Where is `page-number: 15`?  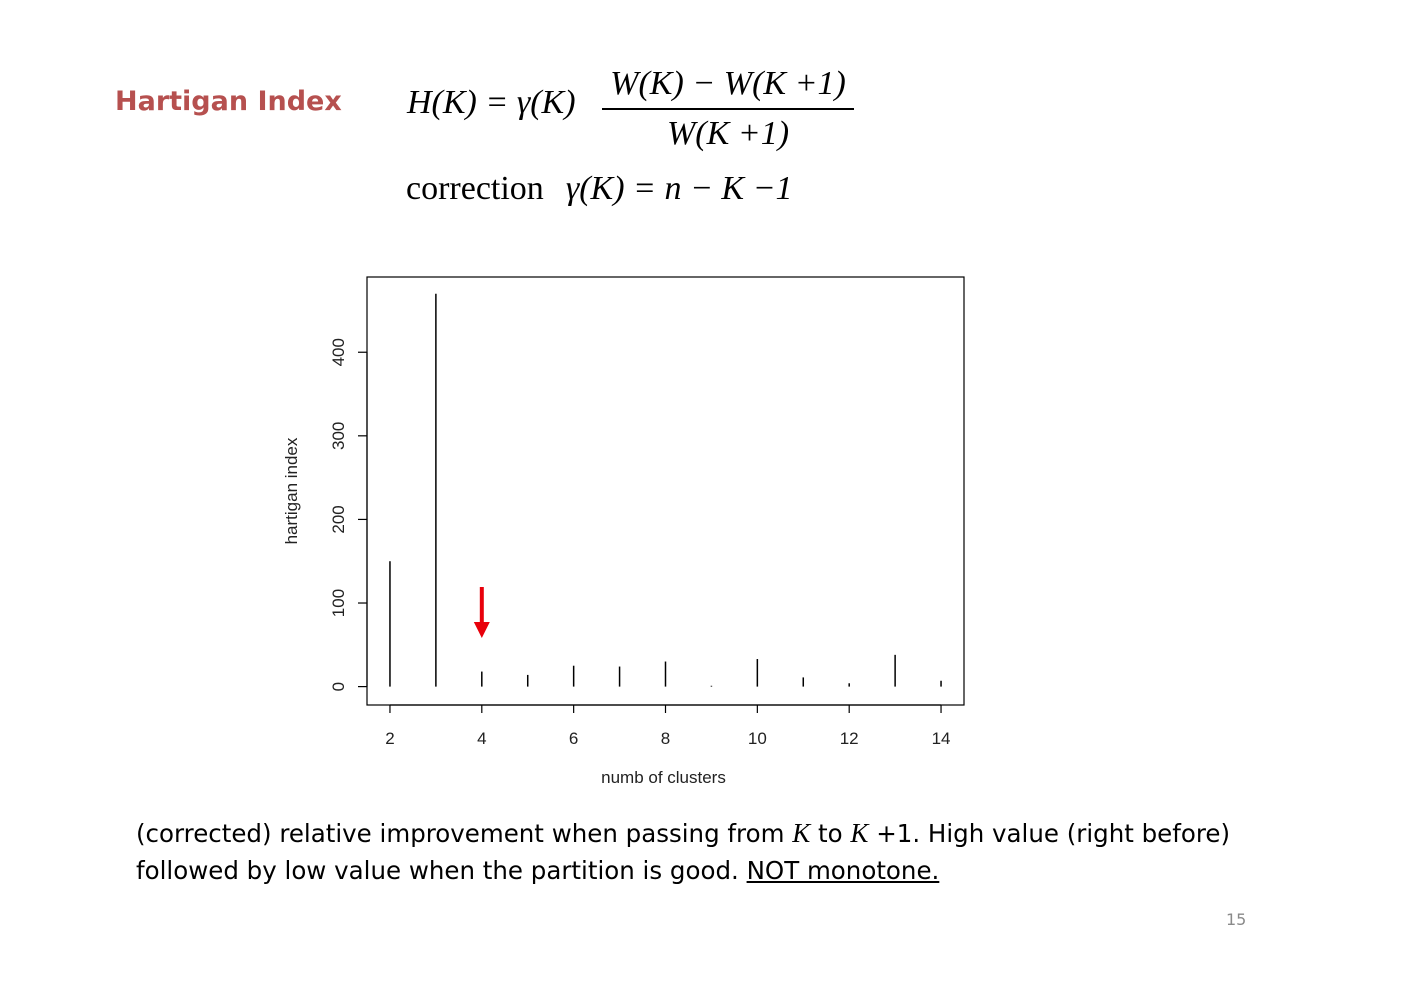
page-number: 15 is located at coordinates (1236, 919).